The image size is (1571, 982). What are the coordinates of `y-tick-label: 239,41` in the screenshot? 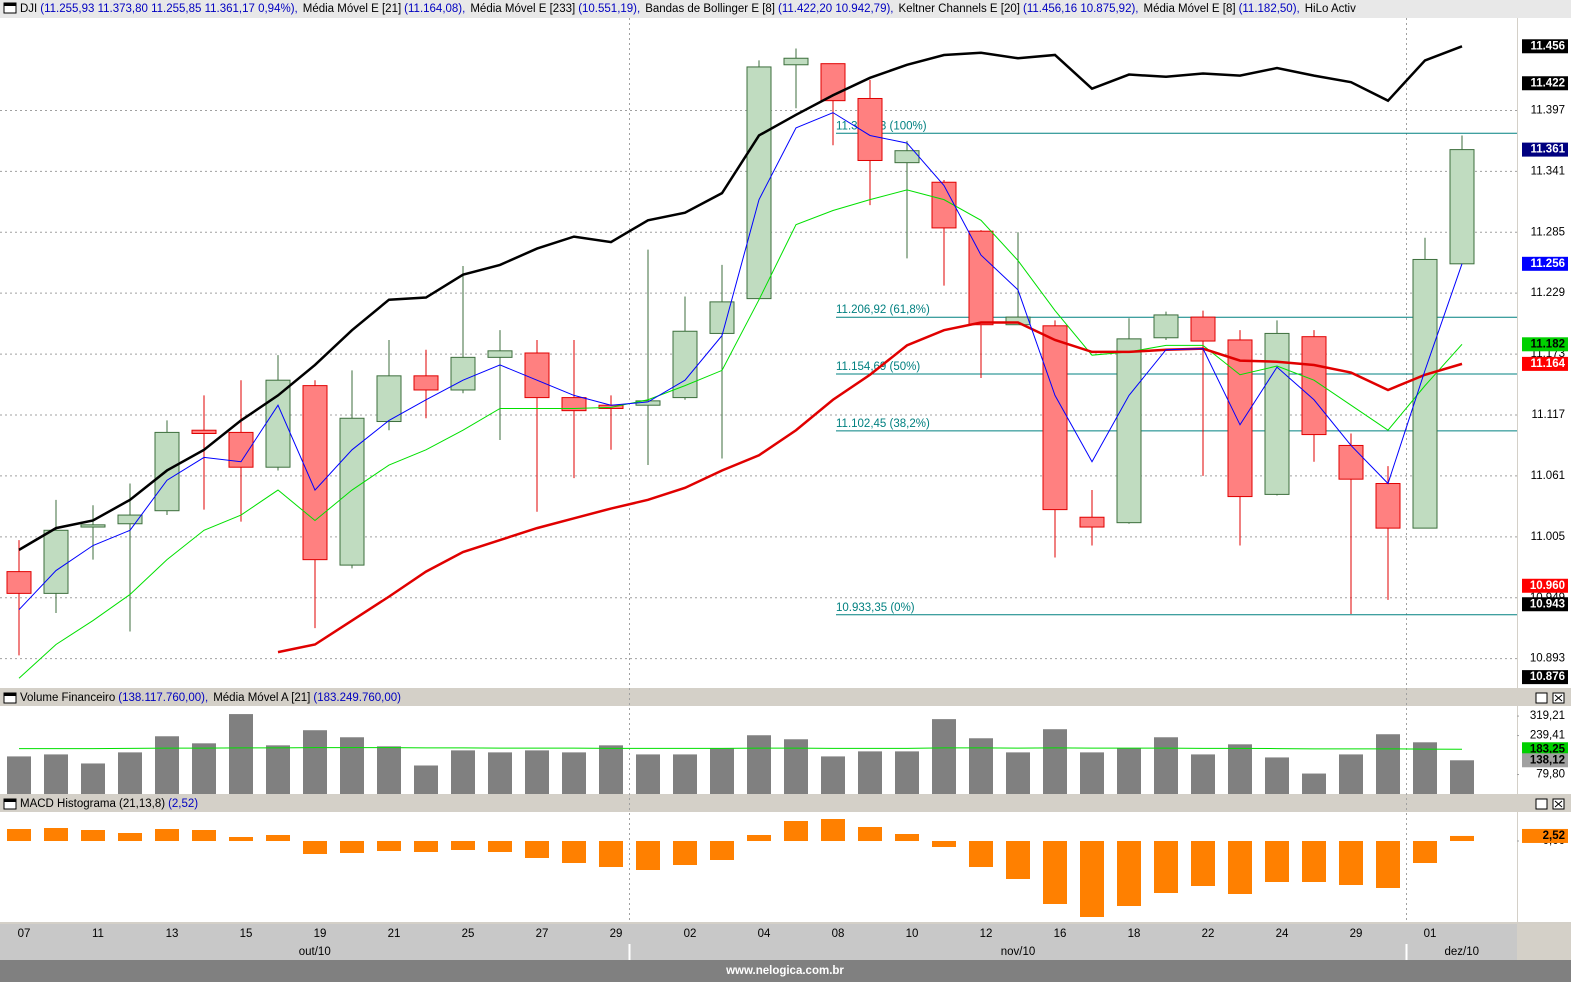 It's located at (1547, 736).